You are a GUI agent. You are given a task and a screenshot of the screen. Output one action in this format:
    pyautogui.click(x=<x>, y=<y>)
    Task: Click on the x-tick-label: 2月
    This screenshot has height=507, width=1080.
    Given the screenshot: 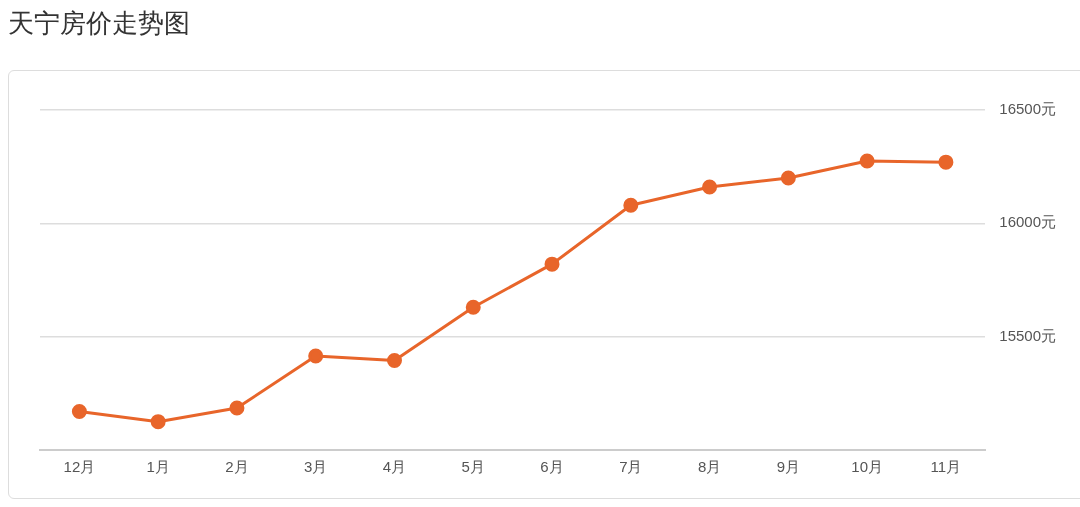 What is the action you would take?
    pyautogui.click(x=237, y=467)
    